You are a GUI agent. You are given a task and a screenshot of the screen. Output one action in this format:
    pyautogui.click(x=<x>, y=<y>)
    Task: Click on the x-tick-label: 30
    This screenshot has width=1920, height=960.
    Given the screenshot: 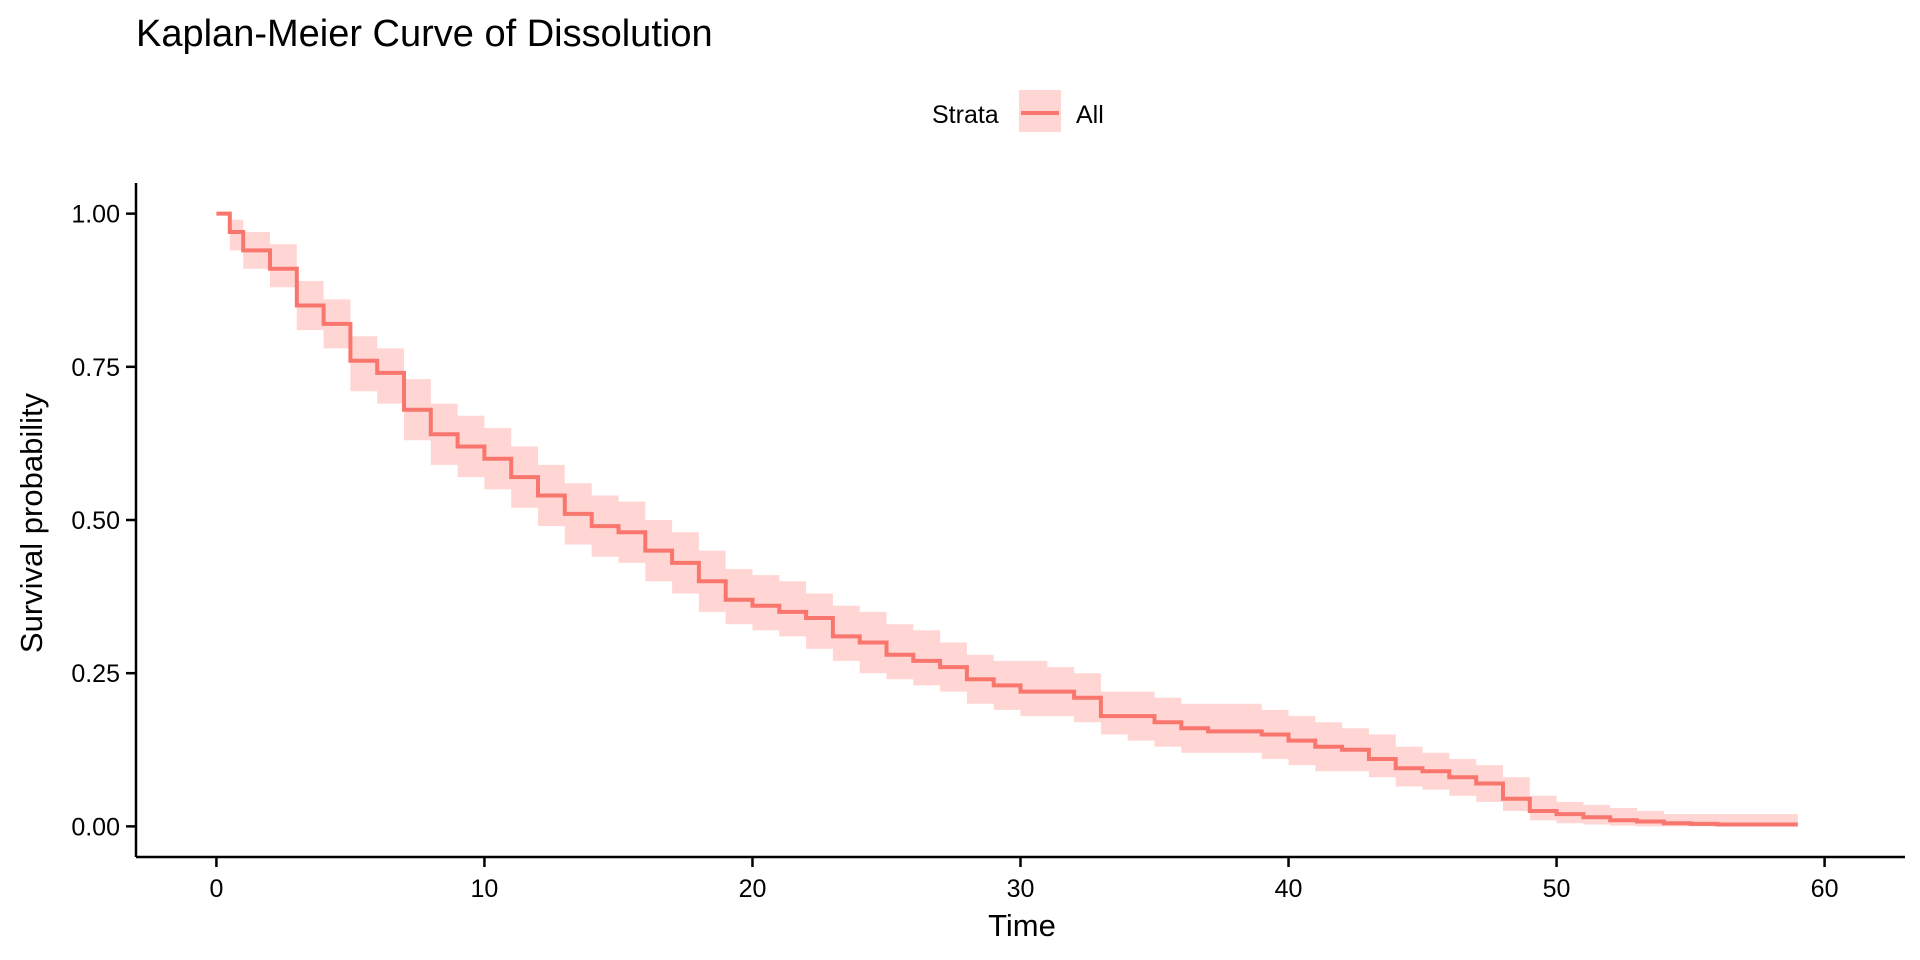 What is the action you would take?
    pyautogui.click(x=1021, y=889)
    